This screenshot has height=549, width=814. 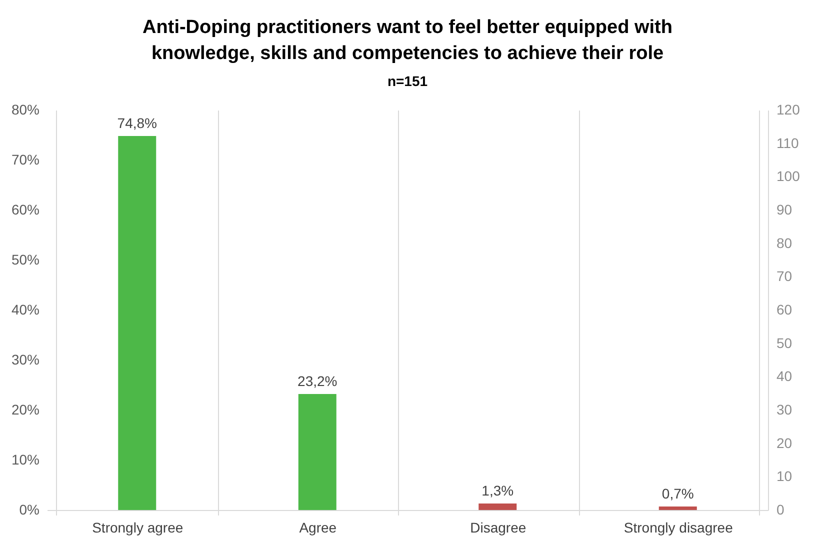 What do you see at coordinates (137, 123) in the screenshot?
I see `data-label: 74,8%` at bounding box center [137, 123].